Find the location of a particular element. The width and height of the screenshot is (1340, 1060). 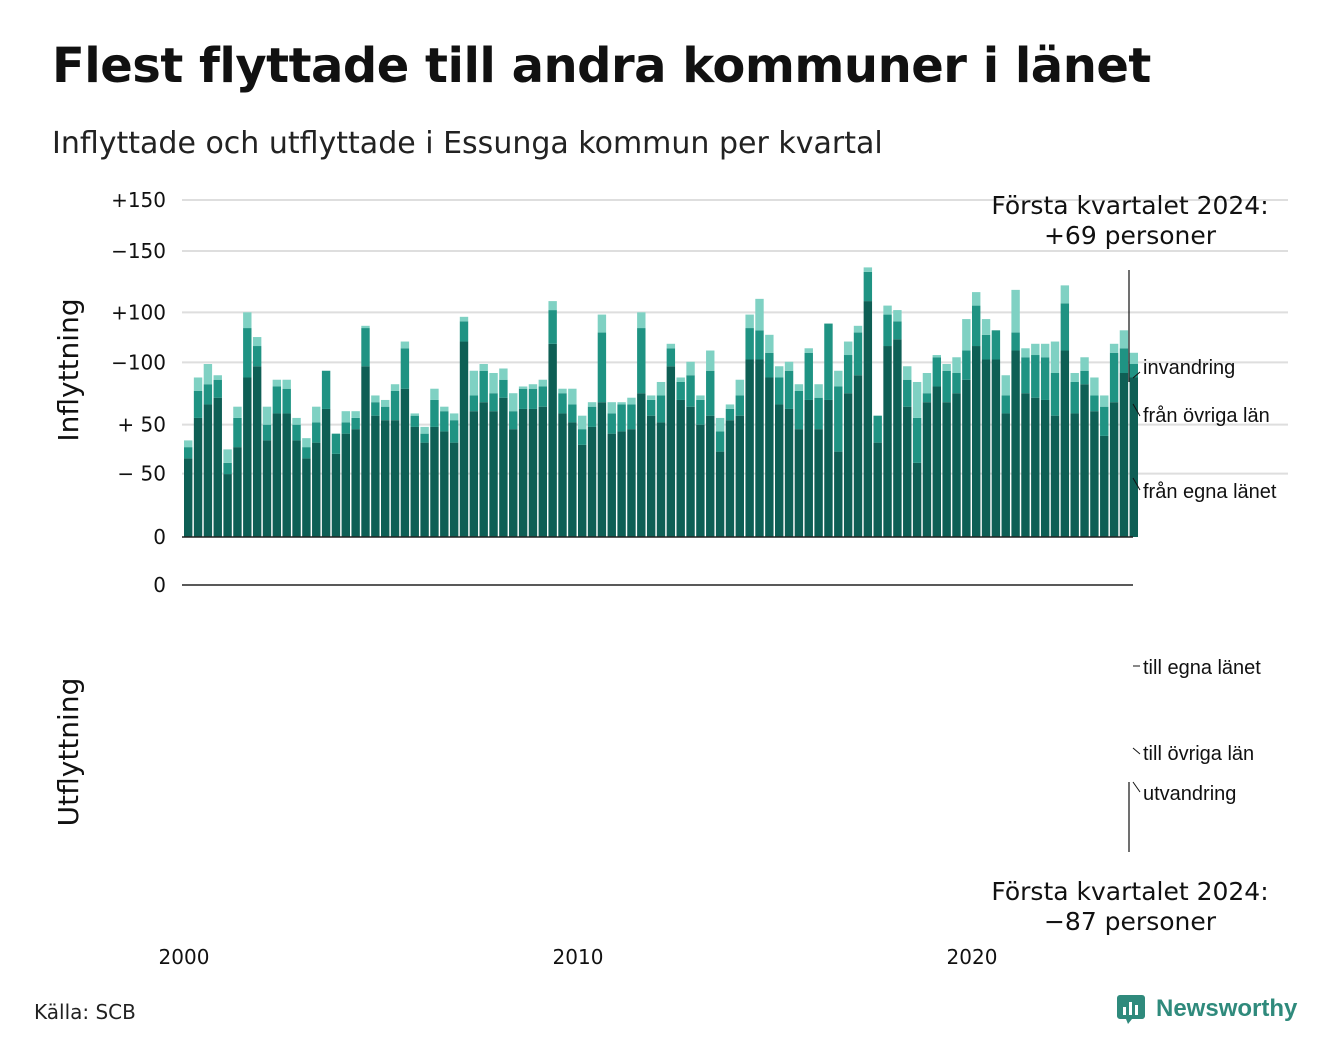

y-tick-label: + 50 is located at coordinates (141, 425).